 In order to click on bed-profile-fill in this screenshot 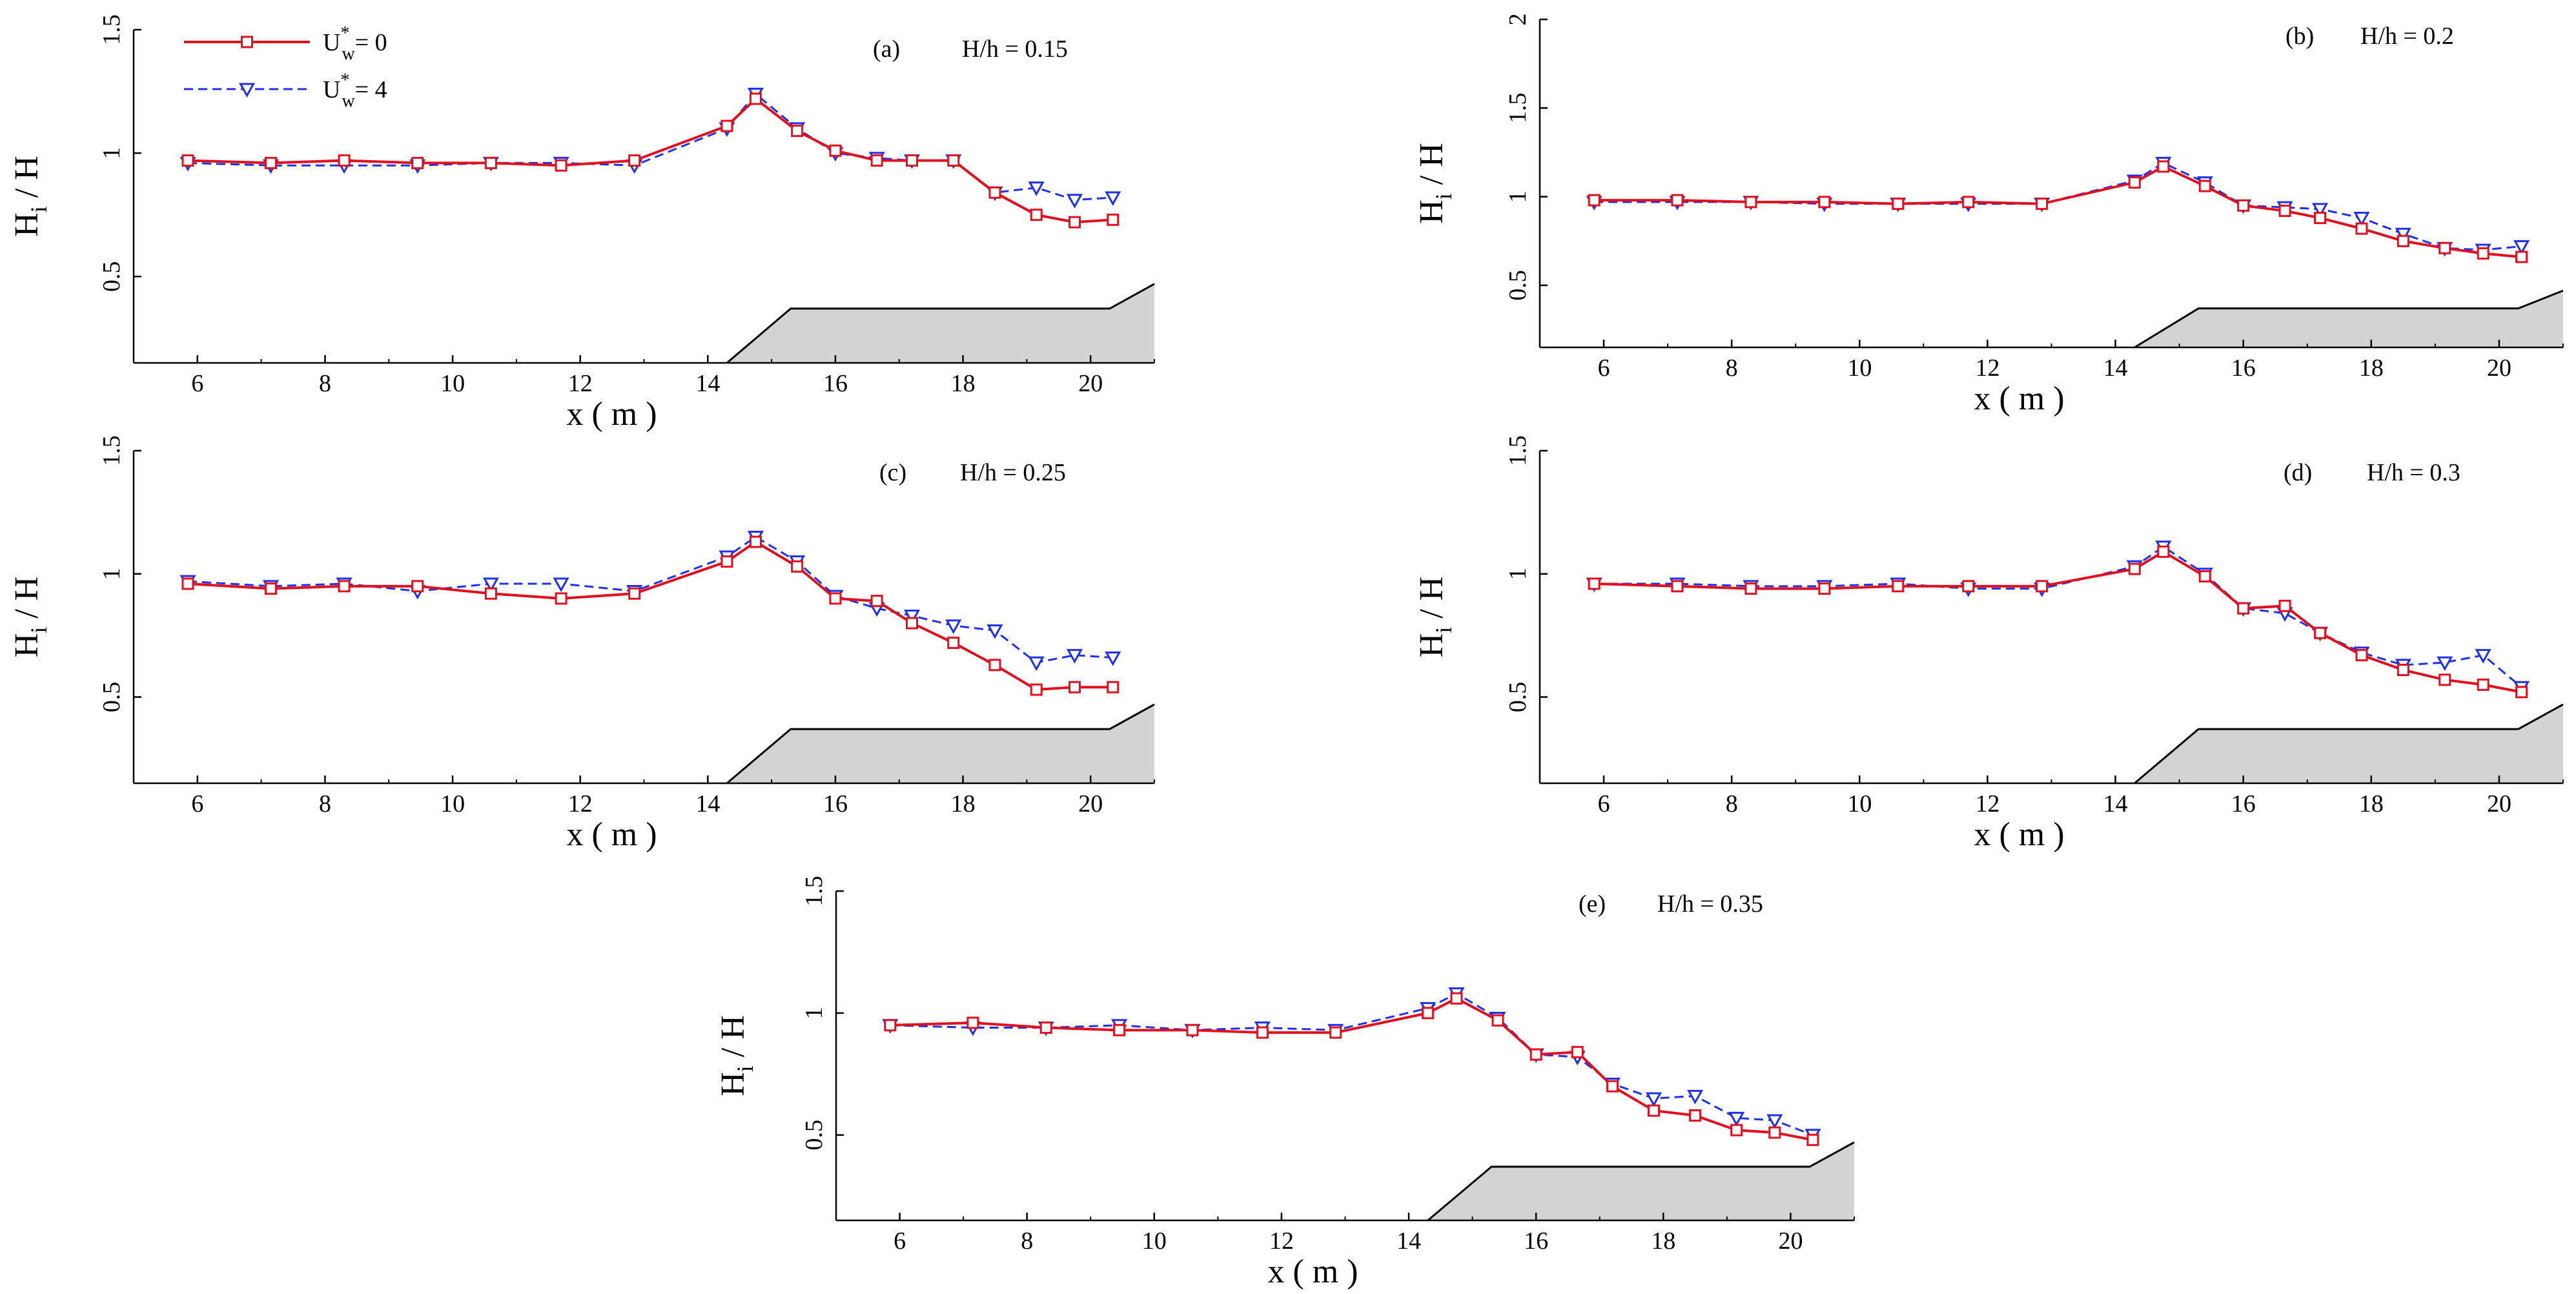, I will do `click(940, 743)`.